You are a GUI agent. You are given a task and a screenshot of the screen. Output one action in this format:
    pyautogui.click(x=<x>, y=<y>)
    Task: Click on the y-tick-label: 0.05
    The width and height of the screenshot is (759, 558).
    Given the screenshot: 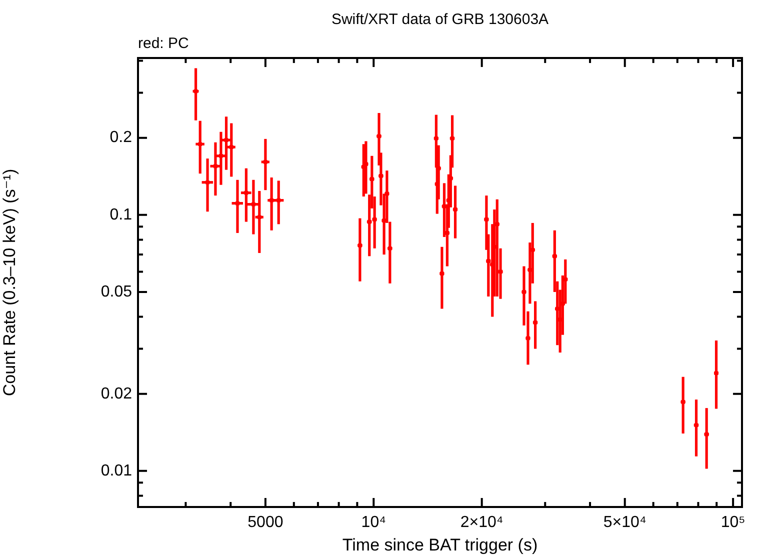 What is the action you would take?
    pyautogui.click(x=116, y=291)
    